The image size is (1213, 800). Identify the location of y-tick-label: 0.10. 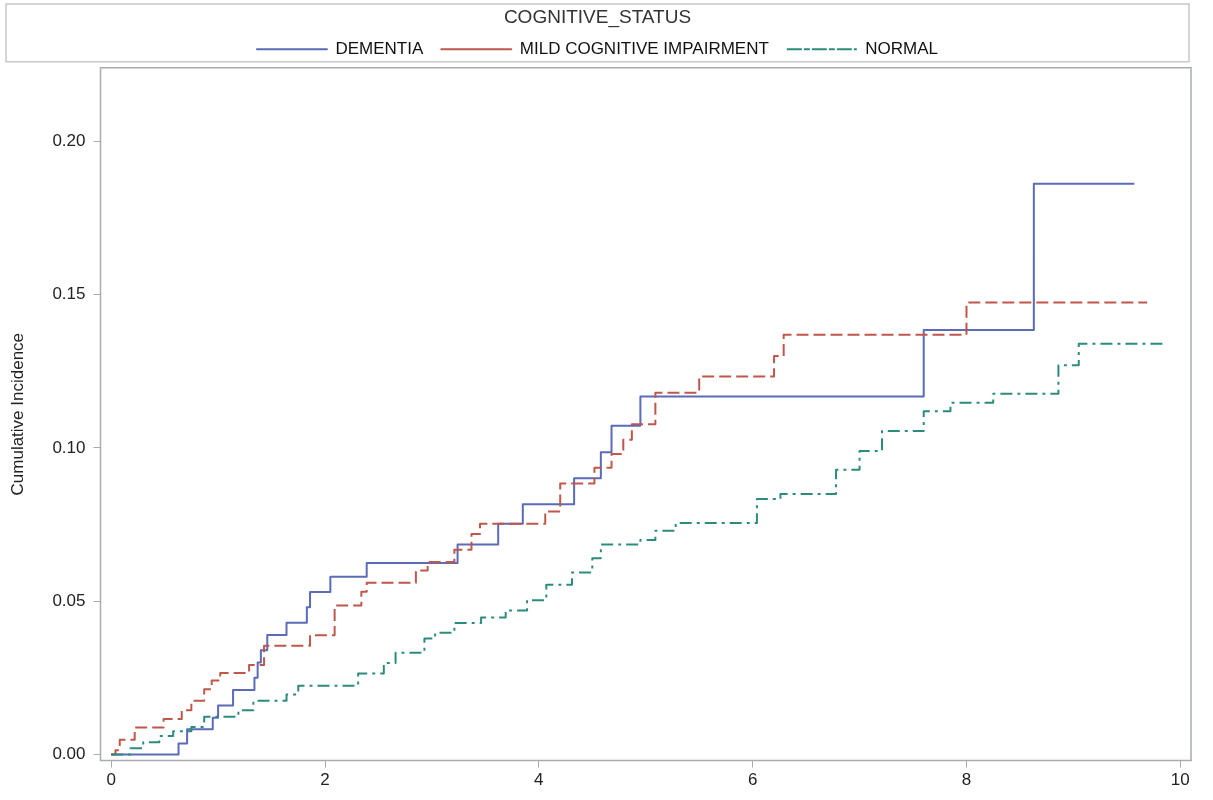
(69, 447).